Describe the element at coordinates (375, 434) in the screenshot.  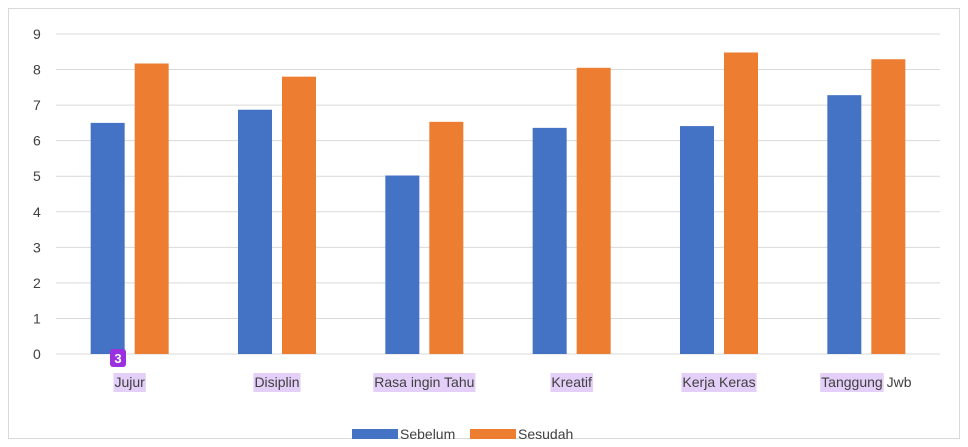
I see `legend-swatch-sebelum` at that location.